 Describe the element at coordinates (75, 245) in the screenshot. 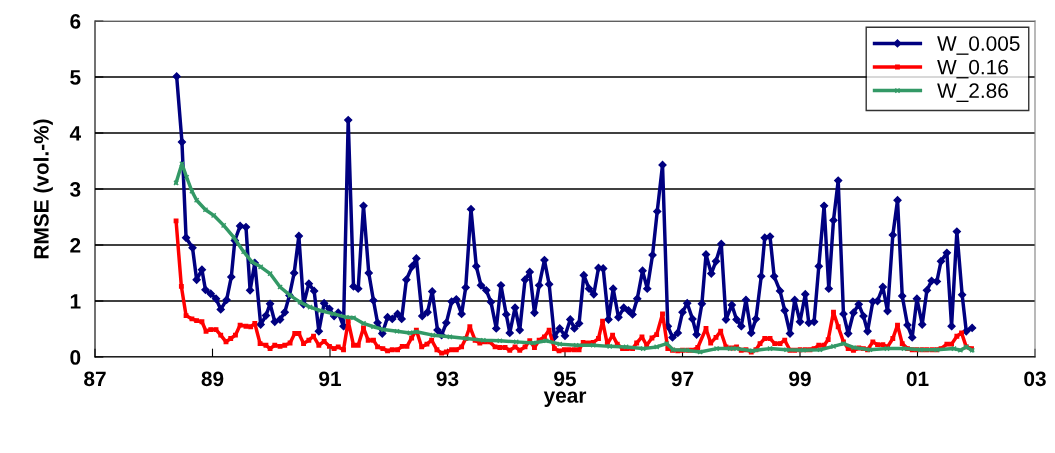

I see `y-tick-label: 2` at that location.